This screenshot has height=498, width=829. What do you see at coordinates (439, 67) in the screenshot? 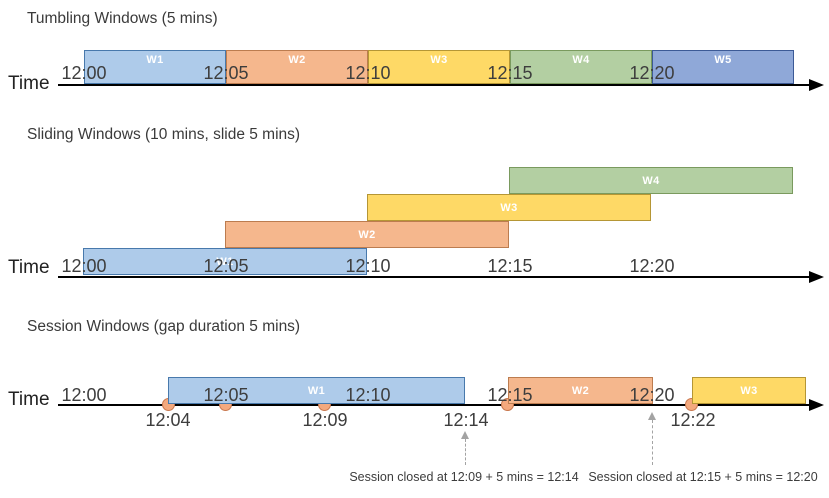
I see `tumbling-window-w3: W3` at bounding box center [439, 67].